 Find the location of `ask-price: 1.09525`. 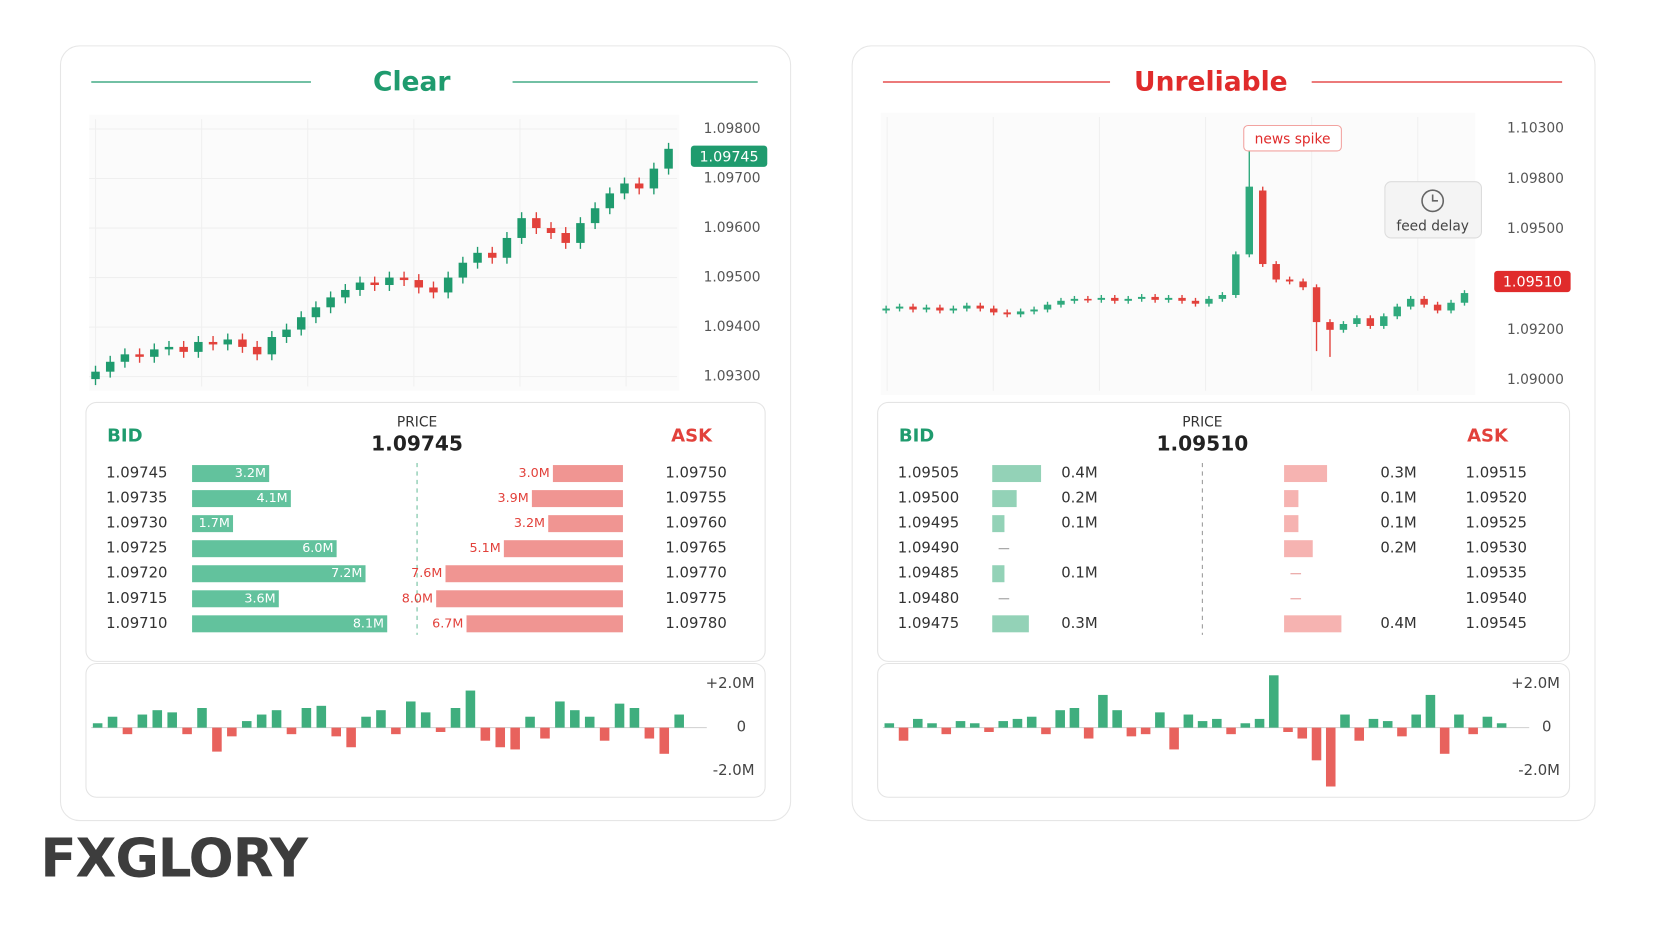

ask-price: 1.09525 is located at coordinates (1496, 523).